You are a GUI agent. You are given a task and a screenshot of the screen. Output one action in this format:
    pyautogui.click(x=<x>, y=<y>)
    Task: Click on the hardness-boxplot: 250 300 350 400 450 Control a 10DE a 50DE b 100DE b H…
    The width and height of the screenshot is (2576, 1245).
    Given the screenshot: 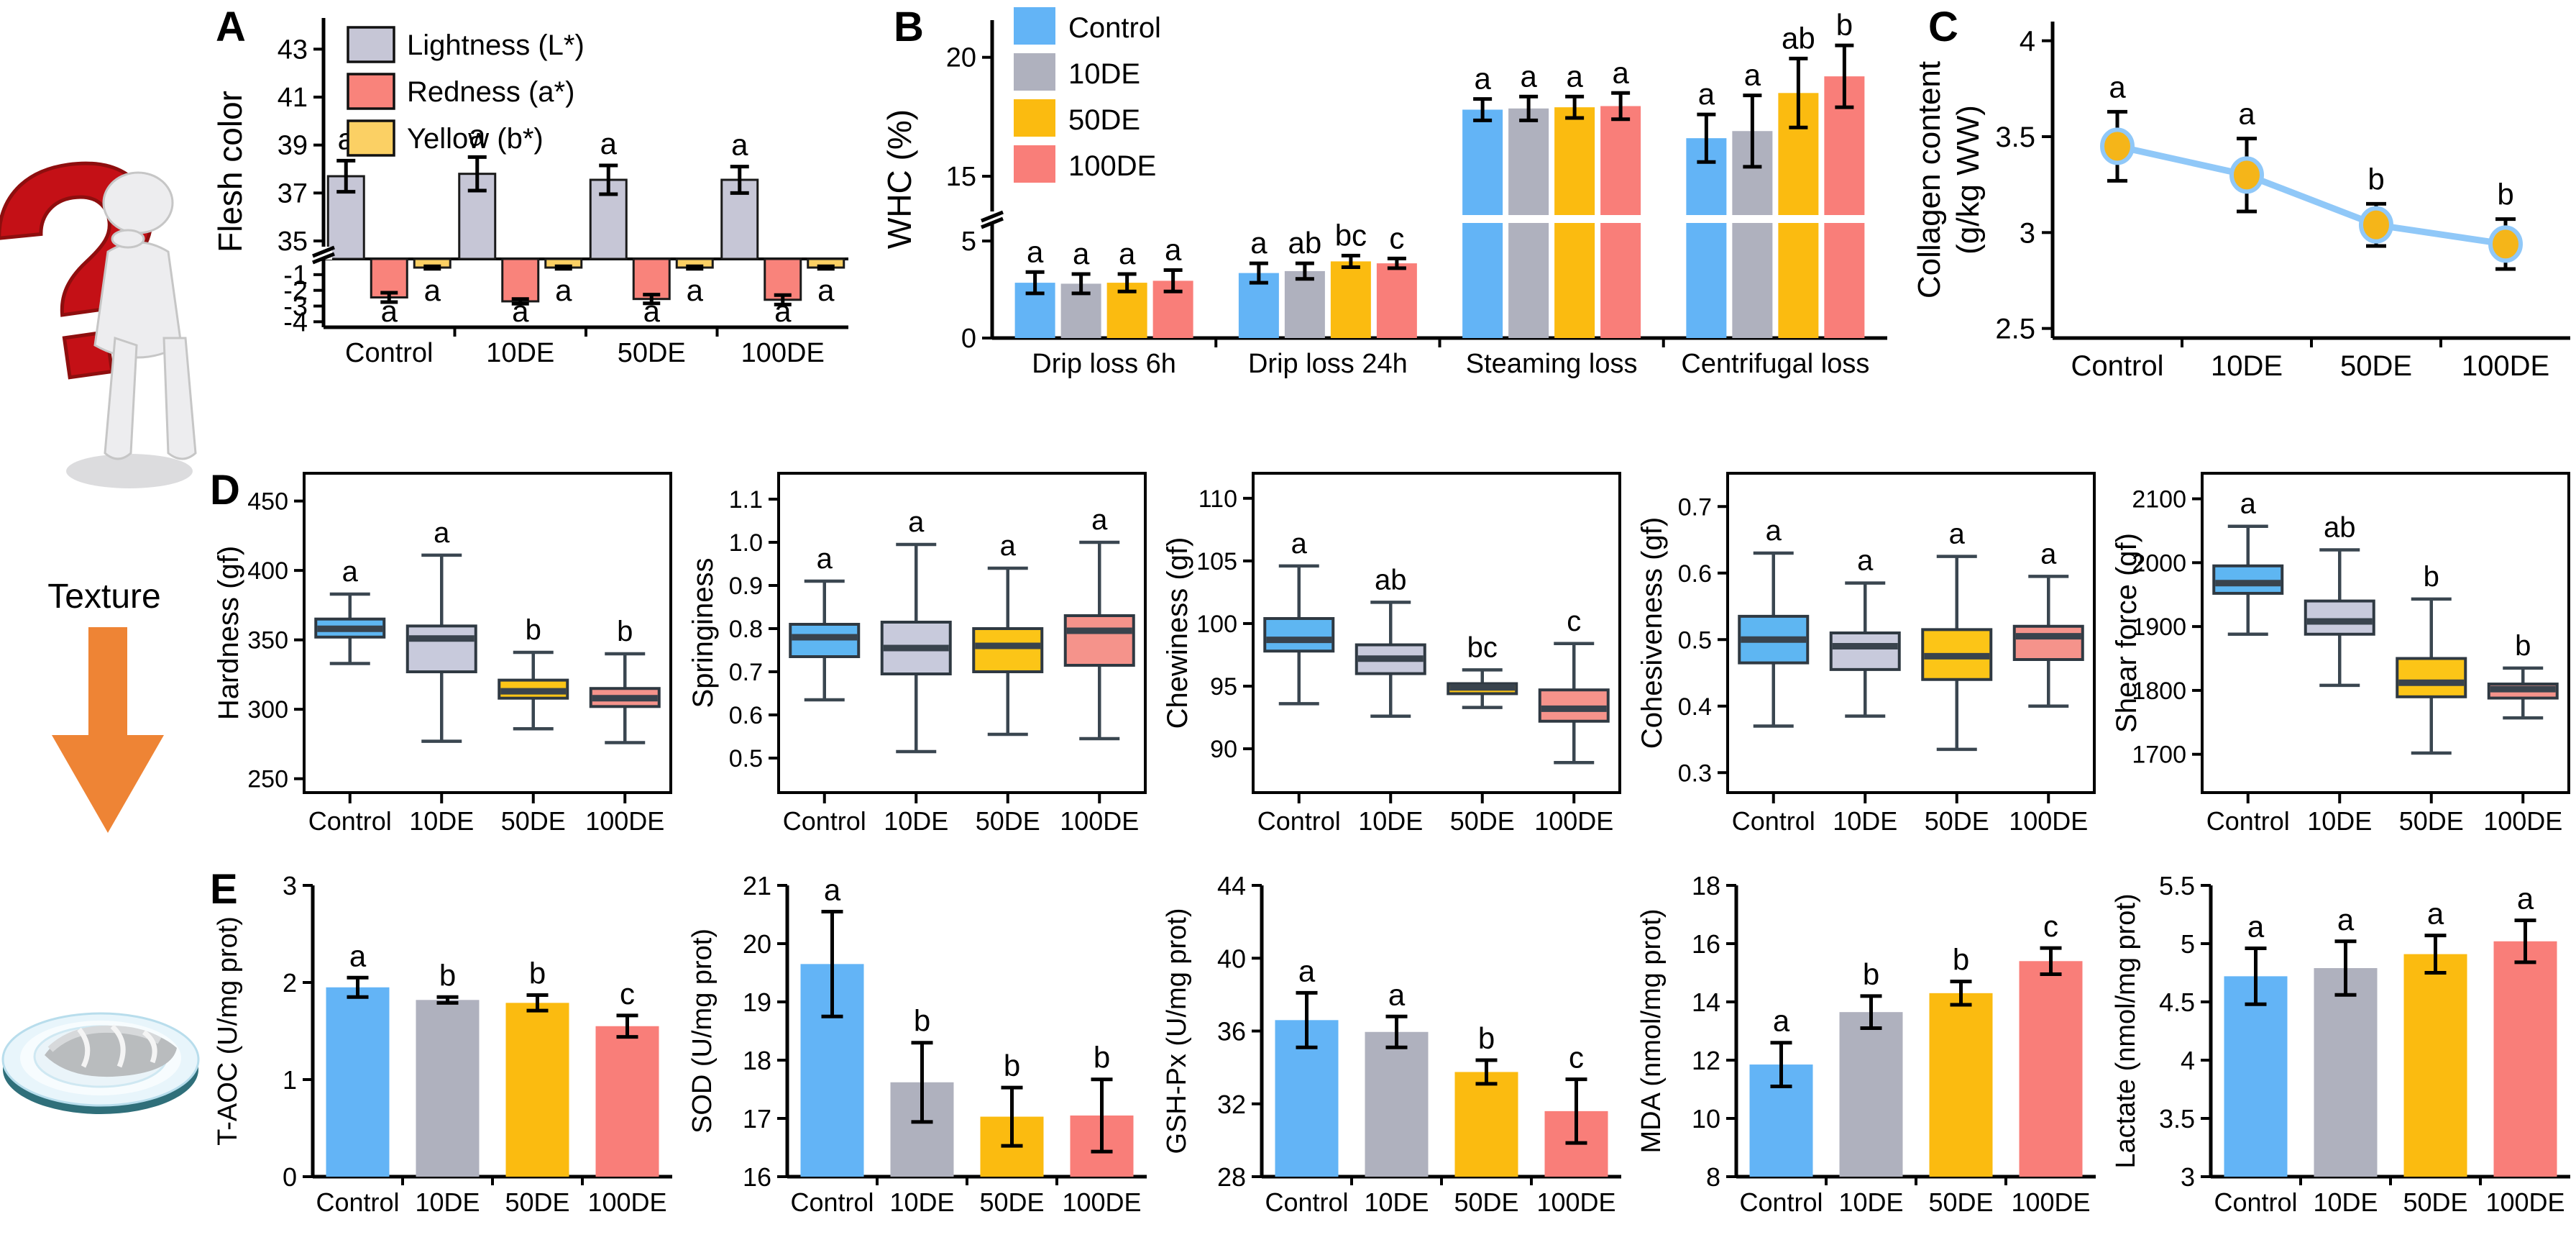 What is the action you would take?
    pyautogui.click(x=442, y=654)
    